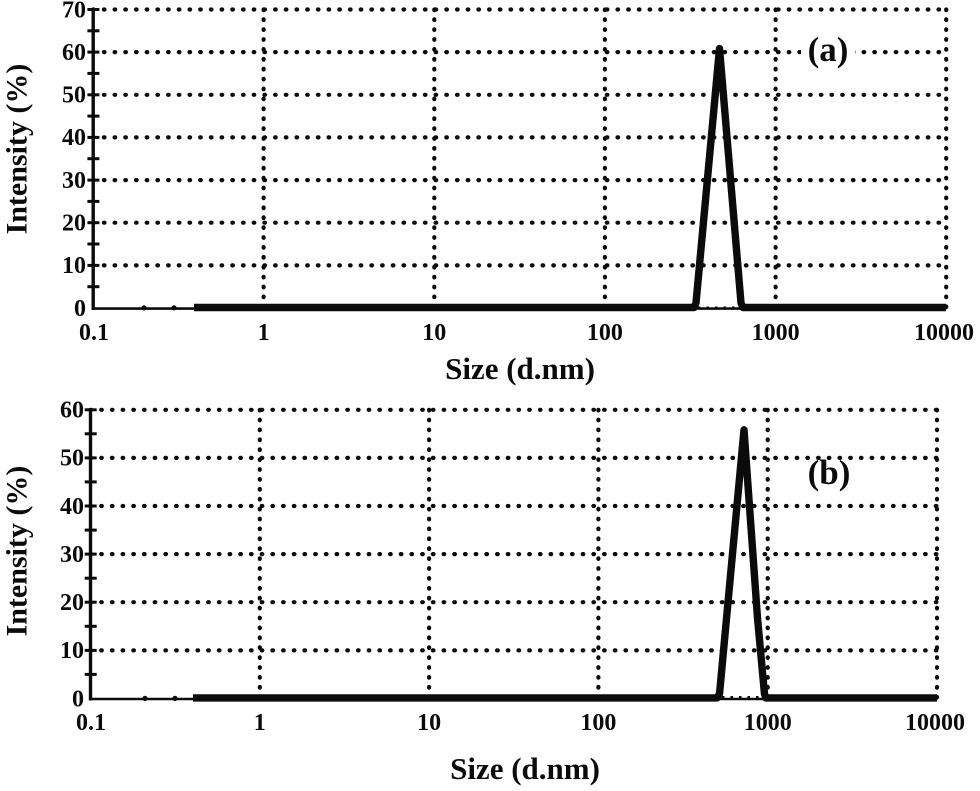 The image size is (980, 791). What do you see at coordinates (829, 472) in the screenshot?
I see `svg-text: (b)` at bounding box center [829, 472].